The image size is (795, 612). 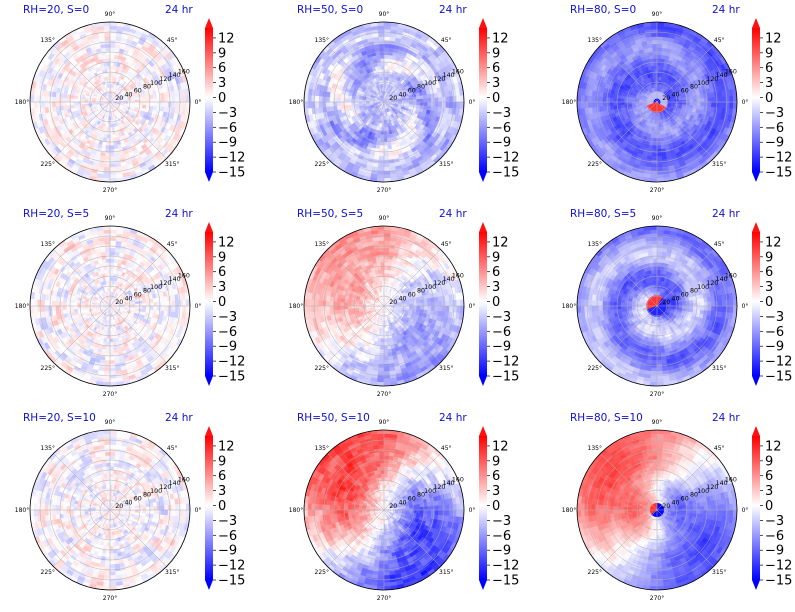 What do you see at coordinates (501, 113) in the screenshot?
I see `colorbar-tick-label: −3` at bounding box center [501, 113].